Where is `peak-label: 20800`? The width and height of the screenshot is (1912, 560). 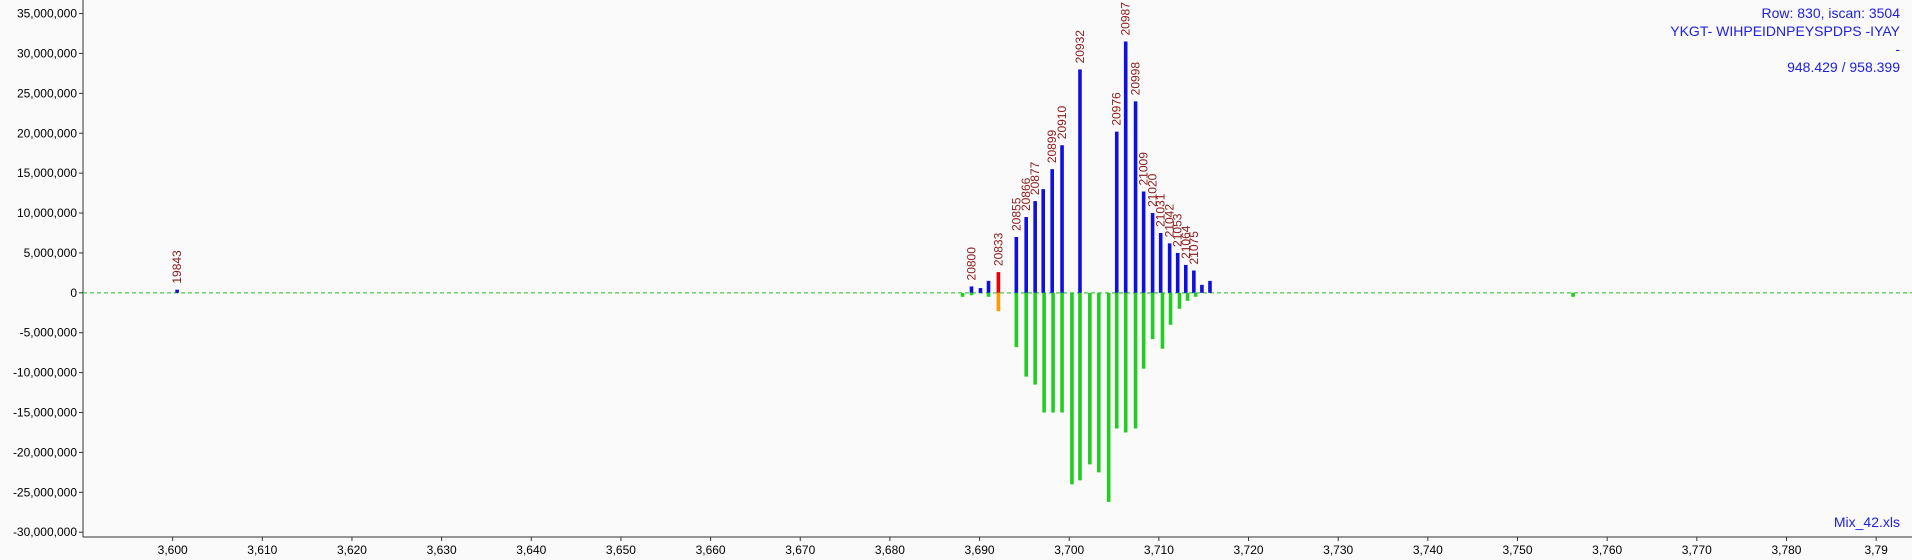 peak-label: 20800 is located at coordinates (971, 264).